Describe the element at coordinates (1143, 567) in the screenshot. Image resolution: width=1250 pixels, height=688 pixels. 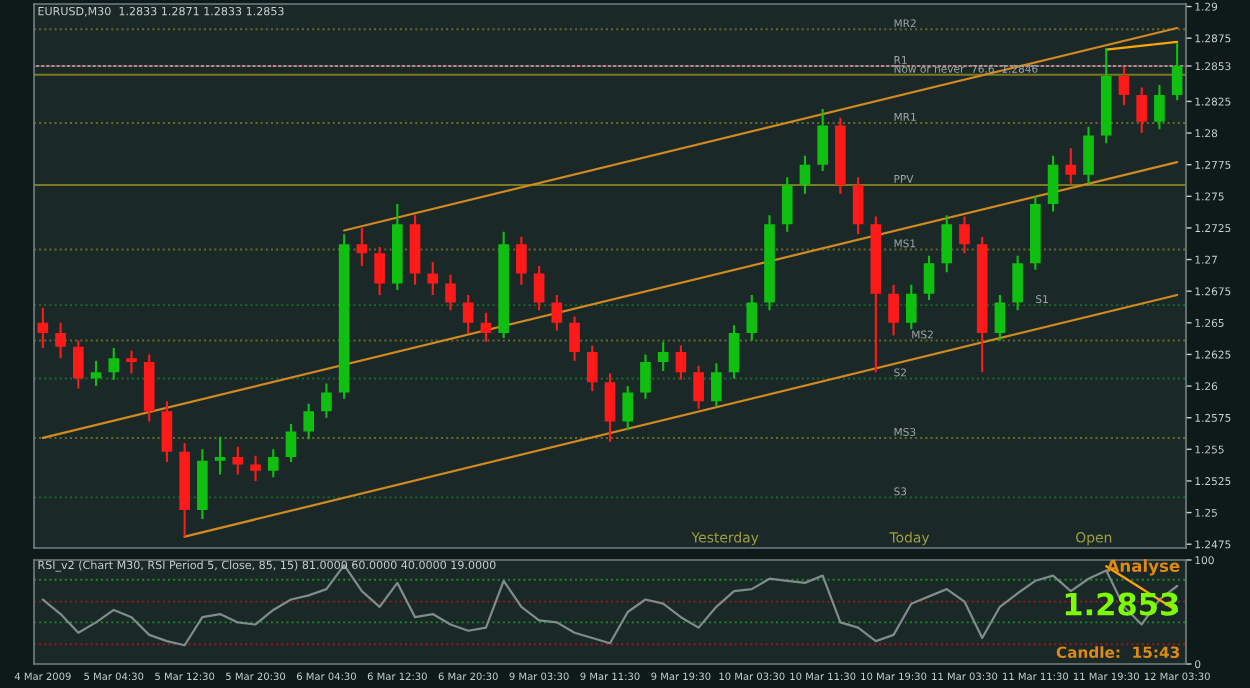
I see `annotation: Analyse` at that location.